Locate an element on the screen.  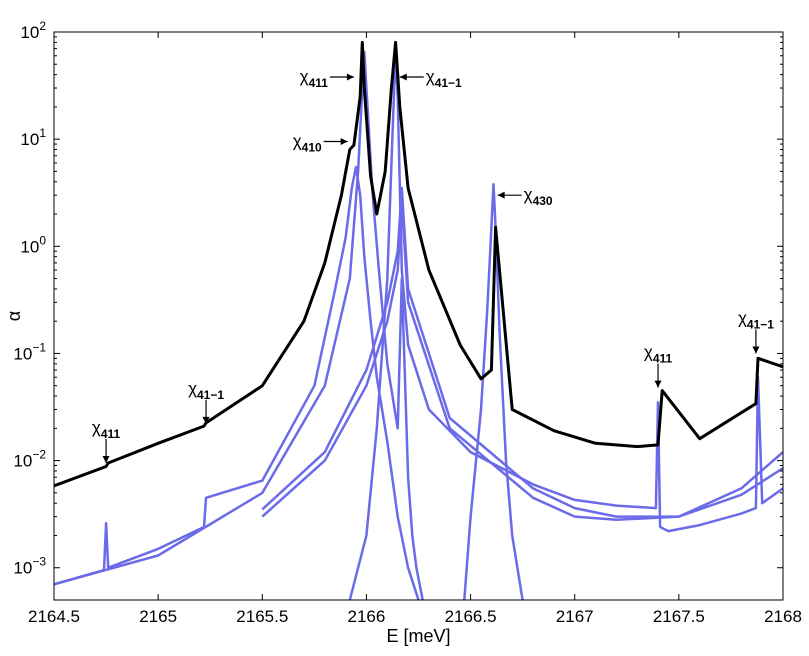
y-tick-label: 10¹ is located at coordinates (33, 137).